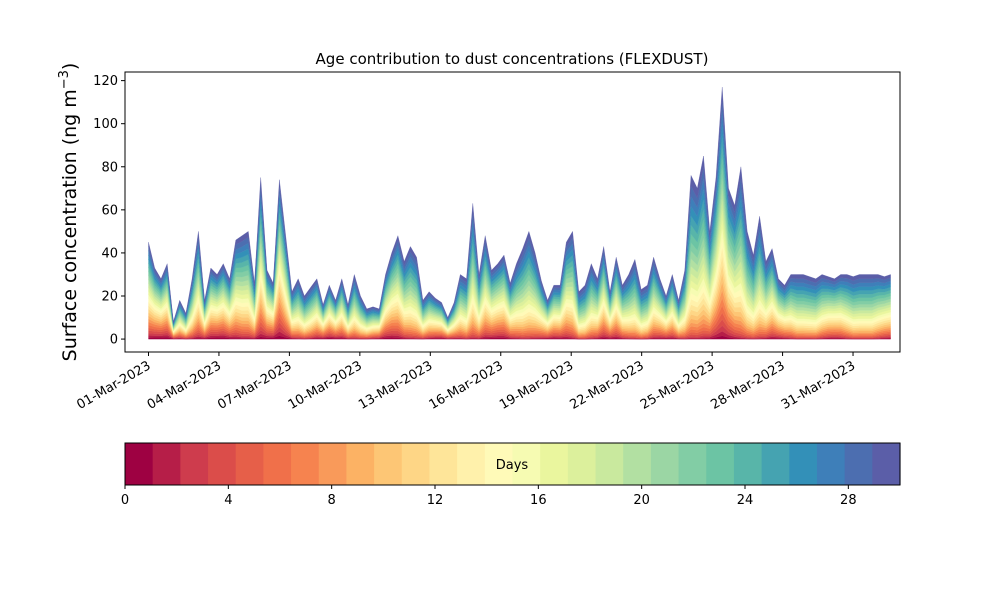  Describe the element at coordinates (109, 167) in the screenshot. I see `y-tick-label: 80` at that location.